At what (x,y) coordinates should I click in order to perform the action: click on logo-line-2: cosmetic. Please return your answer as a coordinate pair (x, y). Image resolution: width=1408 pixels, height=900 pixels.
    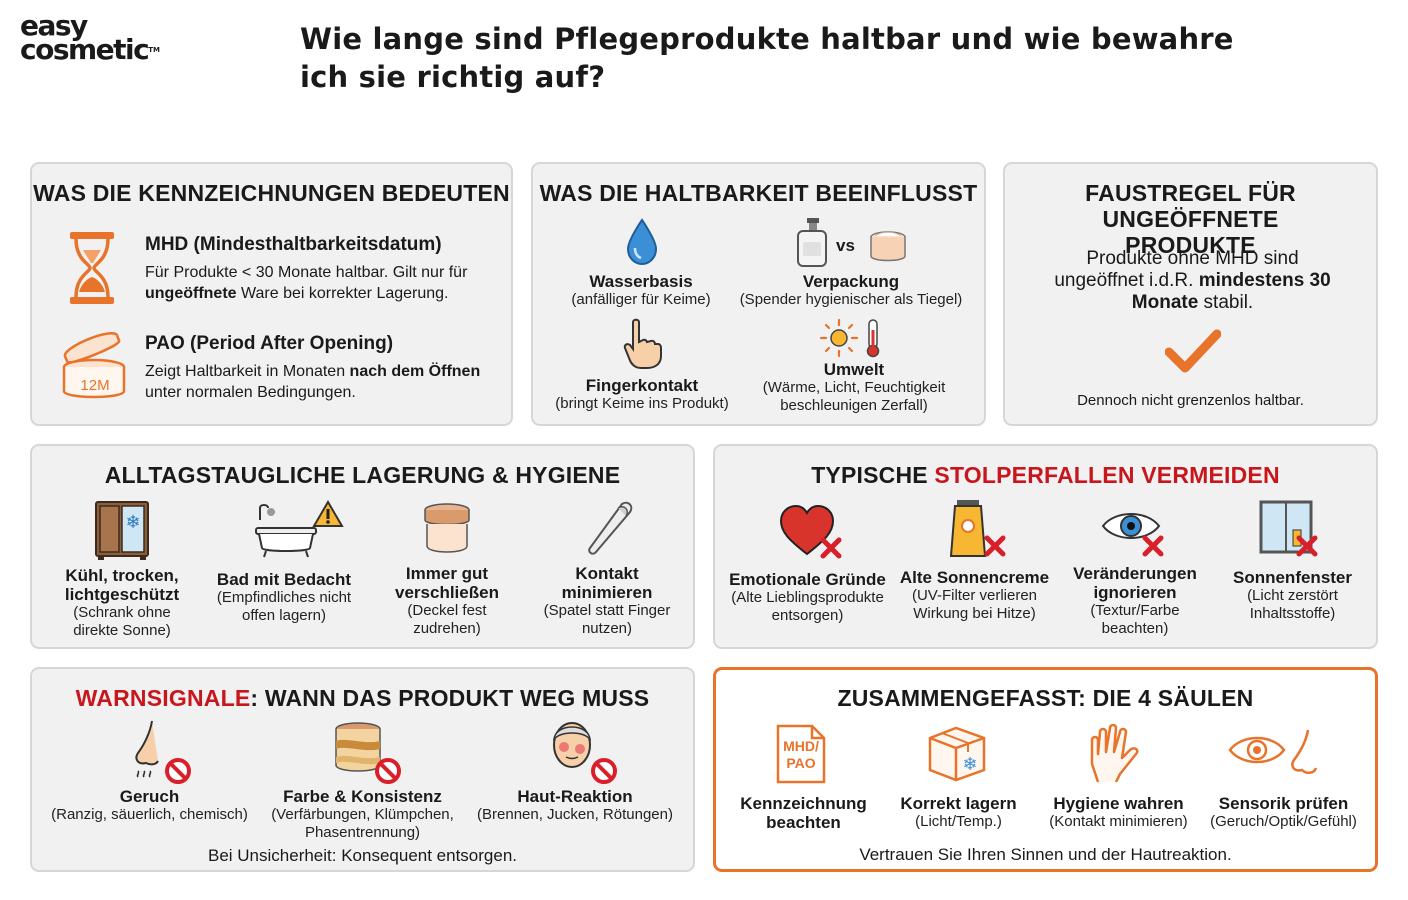
    Looking at the image, I should click on (85, 49).